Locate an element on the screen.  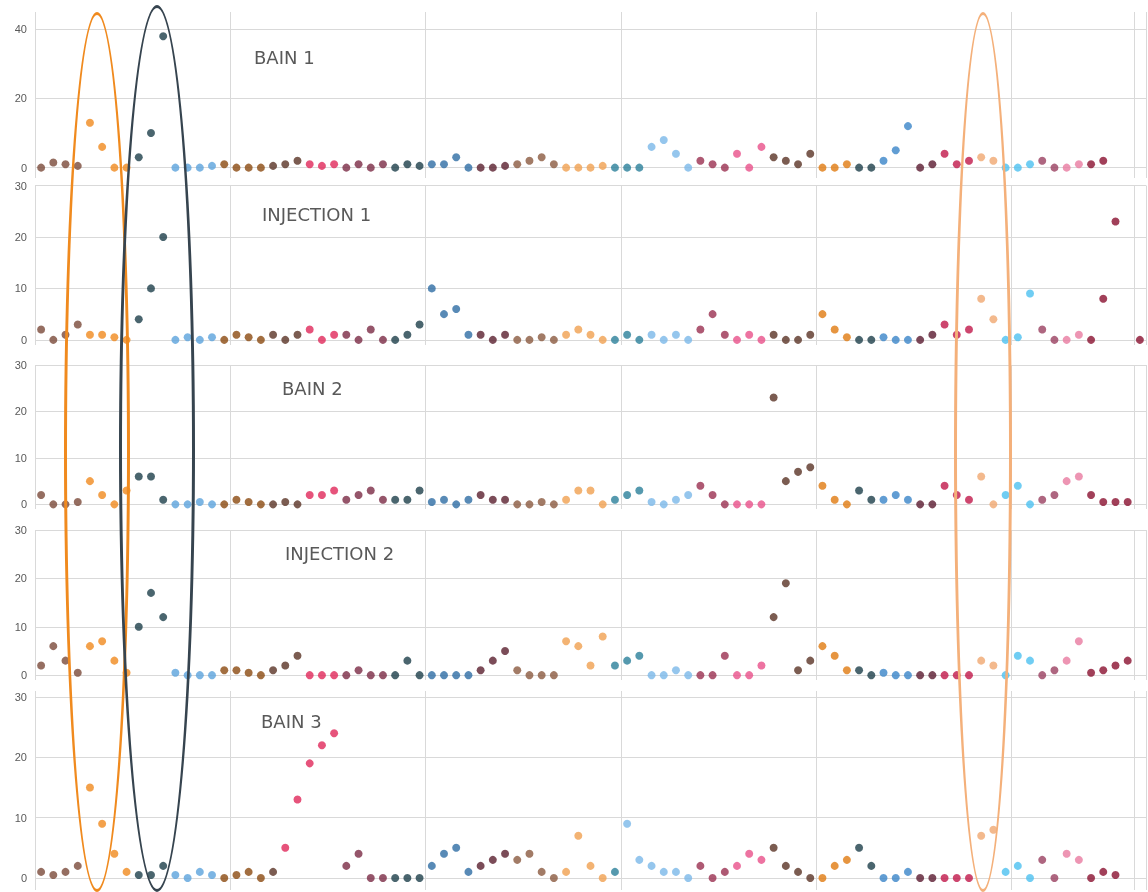
text: BAIN 1 is located at coordinates (284, 57).